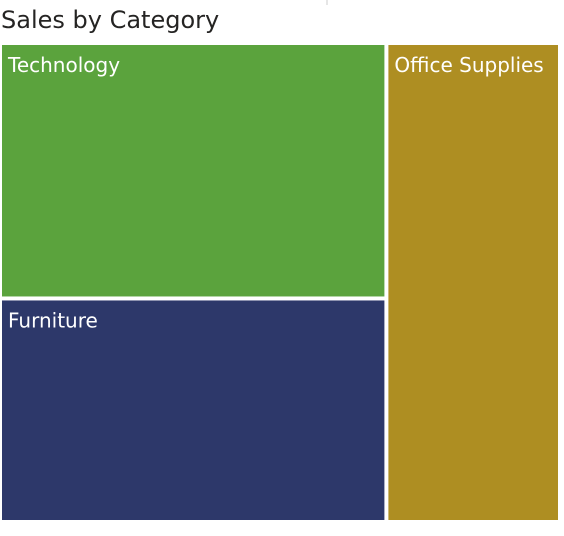  Describe the element at coordinates (110, 20) in the screenshot. I see `chart-title: Sales by Category` at that location.